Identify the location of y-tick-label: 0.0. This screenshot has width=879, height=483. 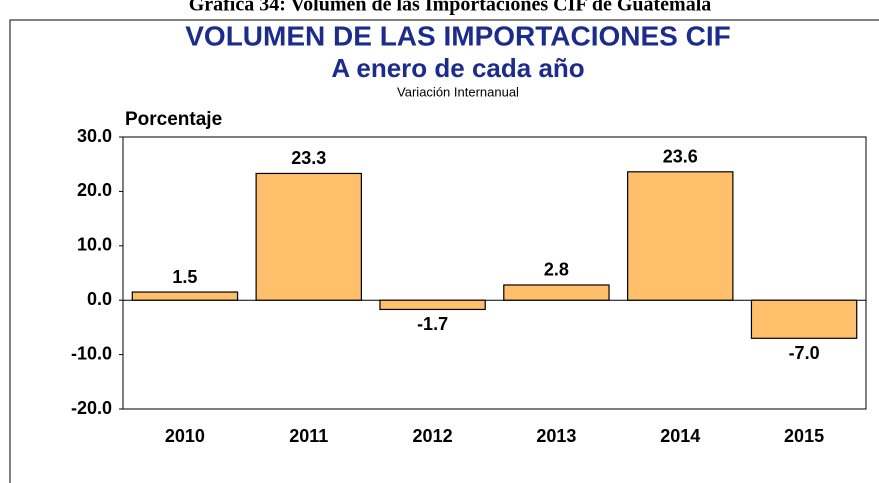
(99, 299).